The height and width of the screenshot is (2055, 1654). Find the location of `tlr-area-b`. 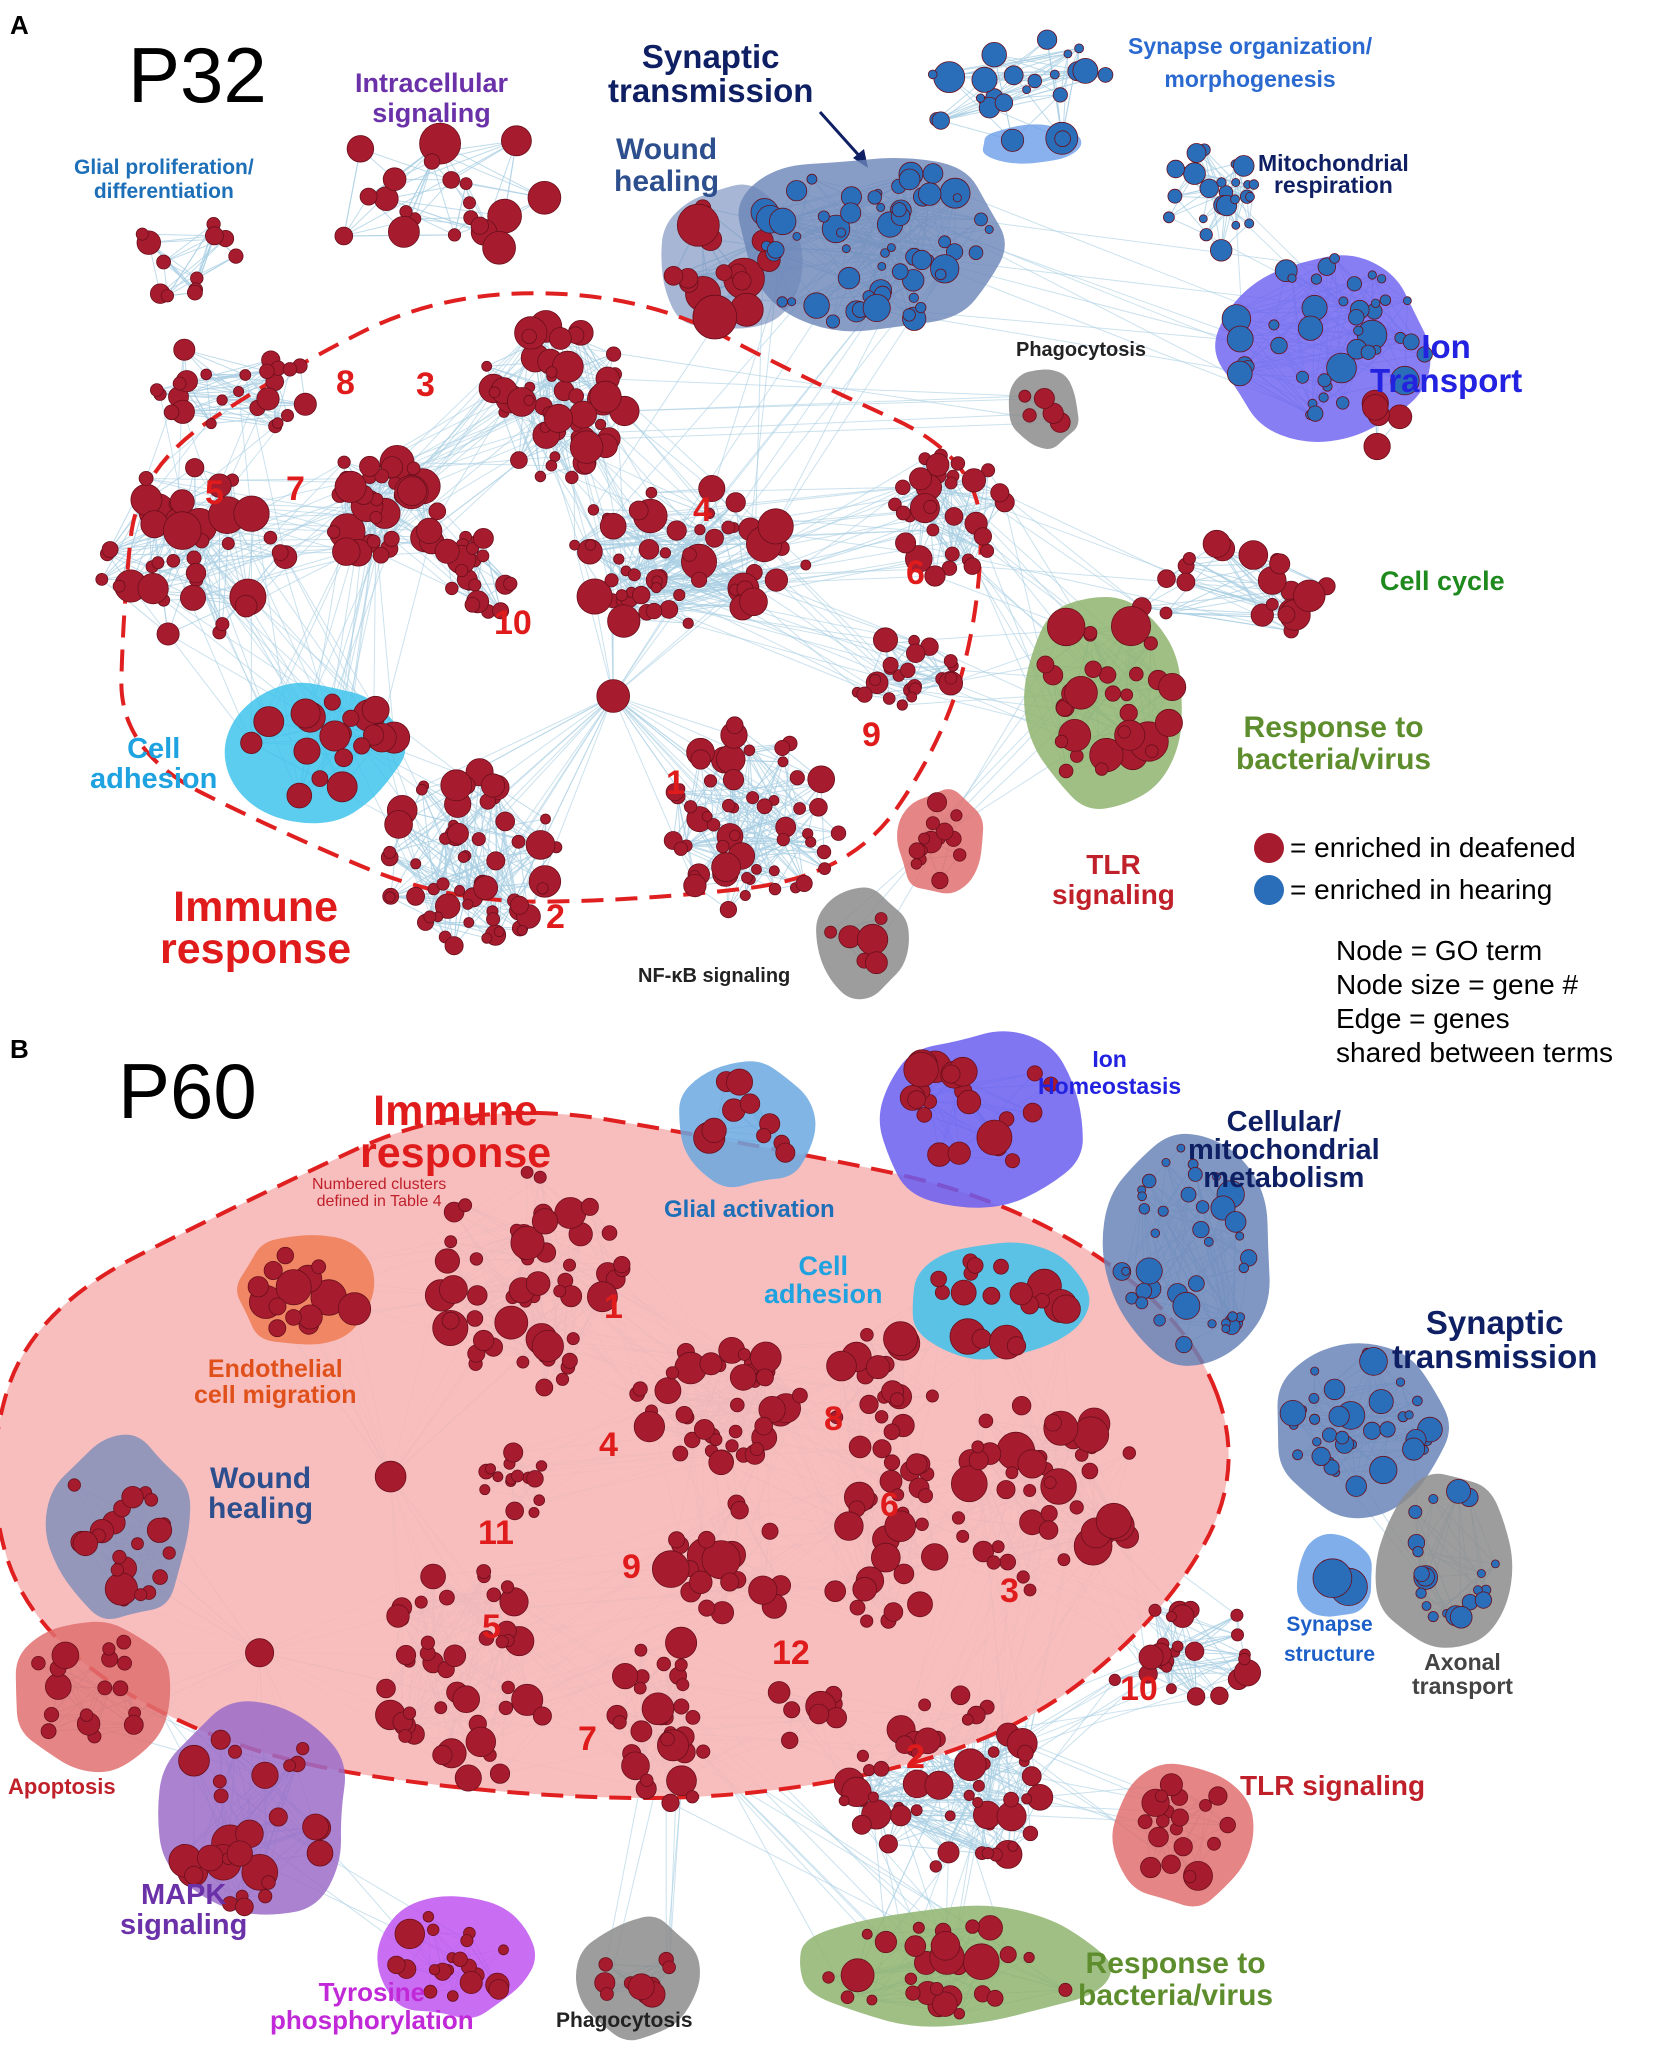

tlr-area-b is located at coordinates (1183, 1835).